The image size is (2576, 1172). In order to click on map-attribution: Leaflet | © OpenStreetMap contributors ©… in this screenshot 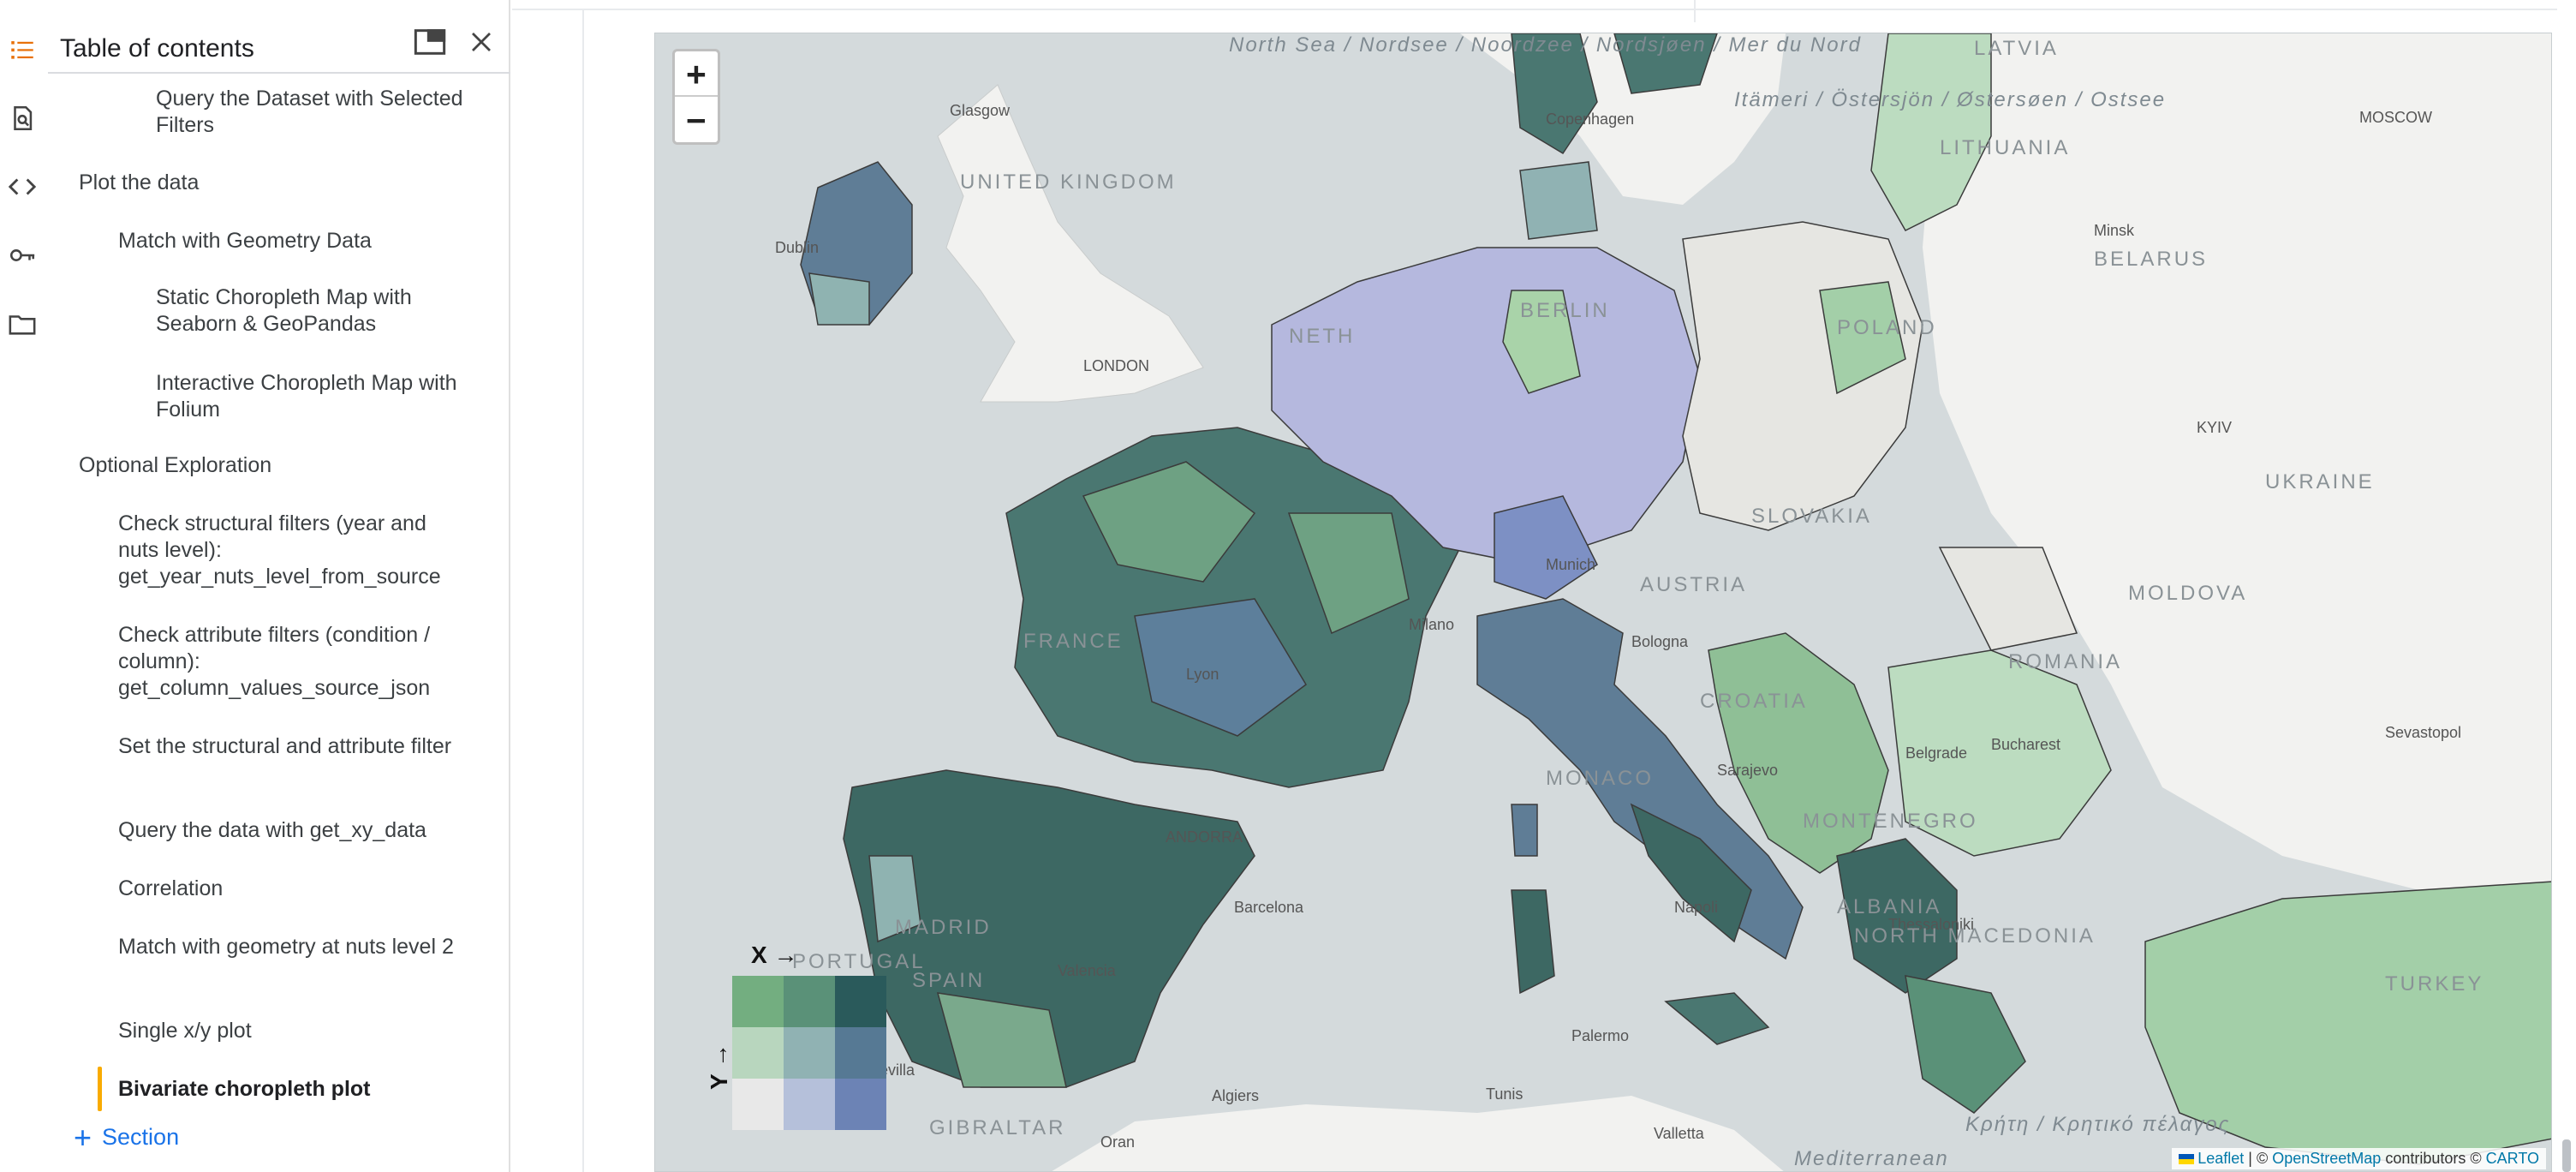, I will do `click(2359, 1158)`.